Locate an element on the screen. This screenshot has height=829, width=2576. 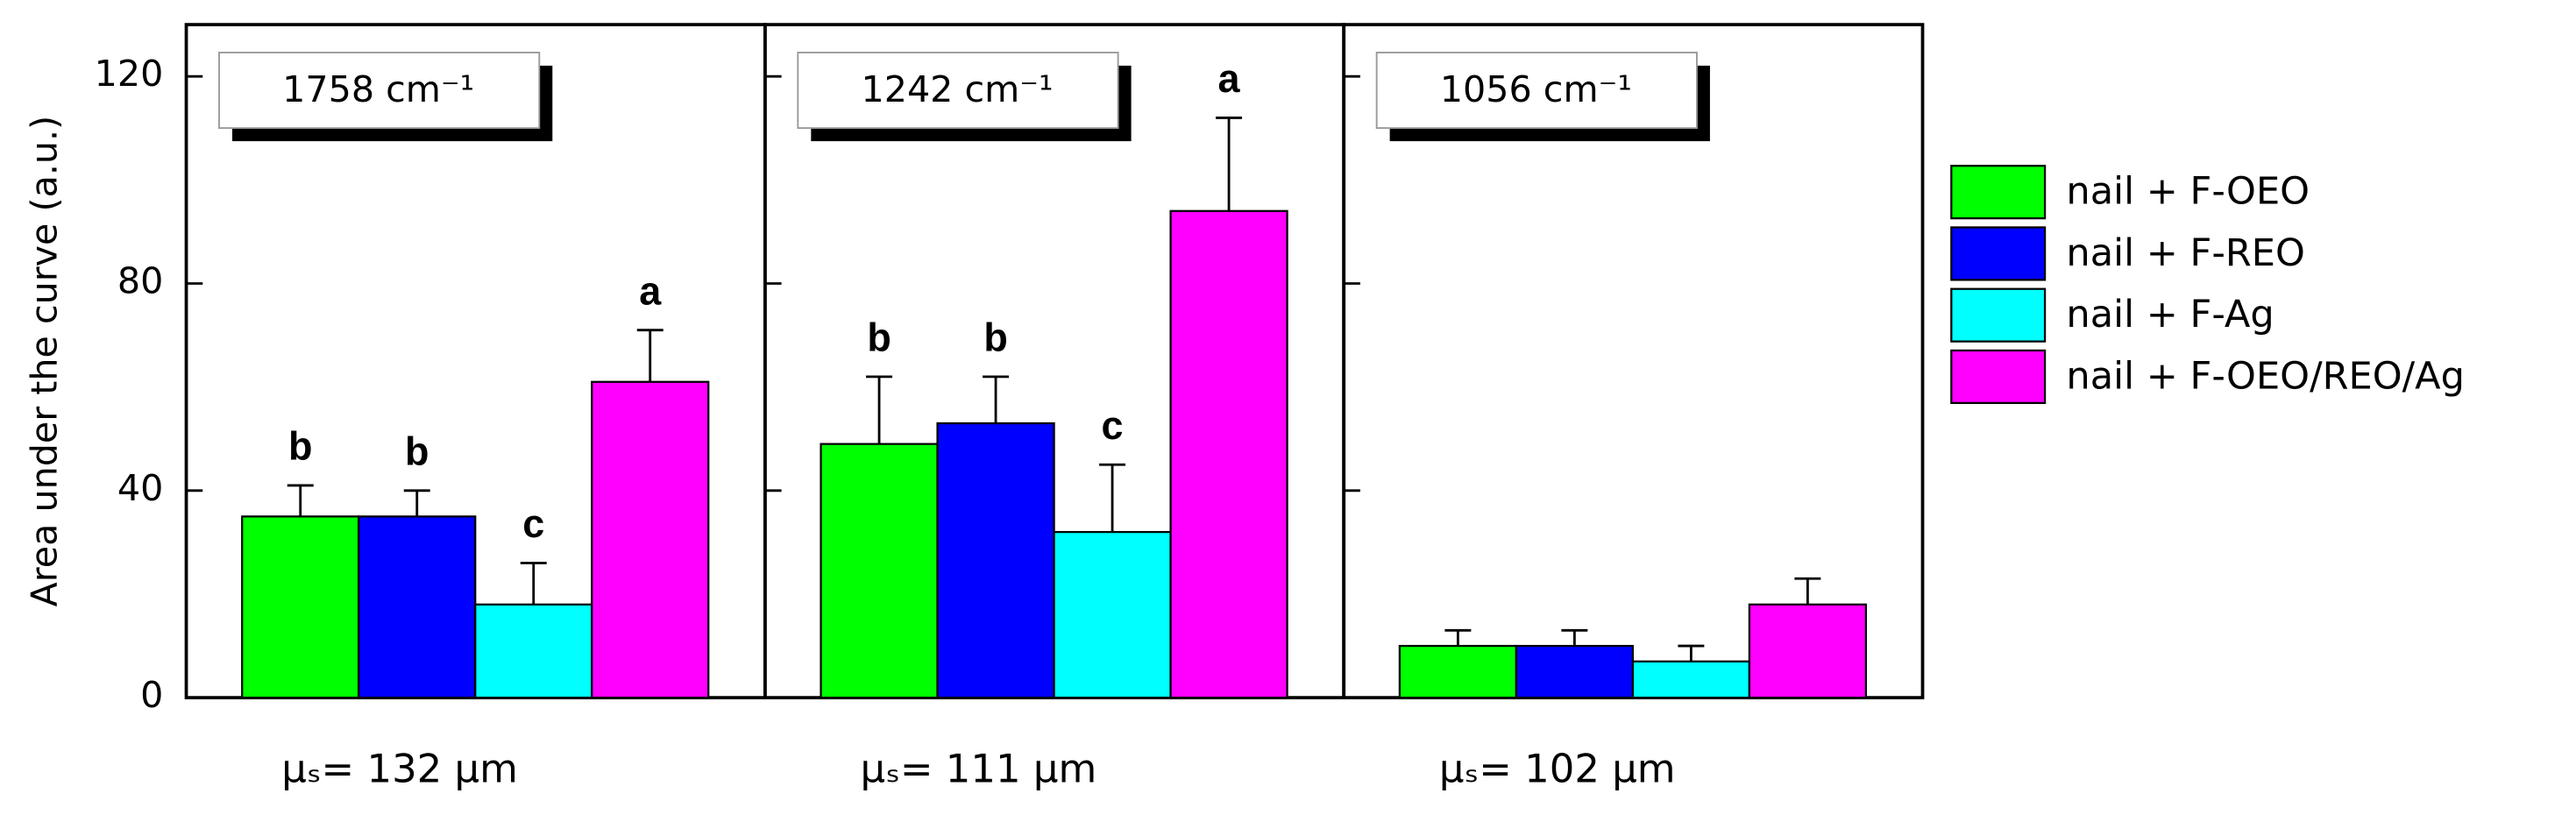
y-axis-label: Area under the curve (a.u.) is located at coordinates (44, 361).